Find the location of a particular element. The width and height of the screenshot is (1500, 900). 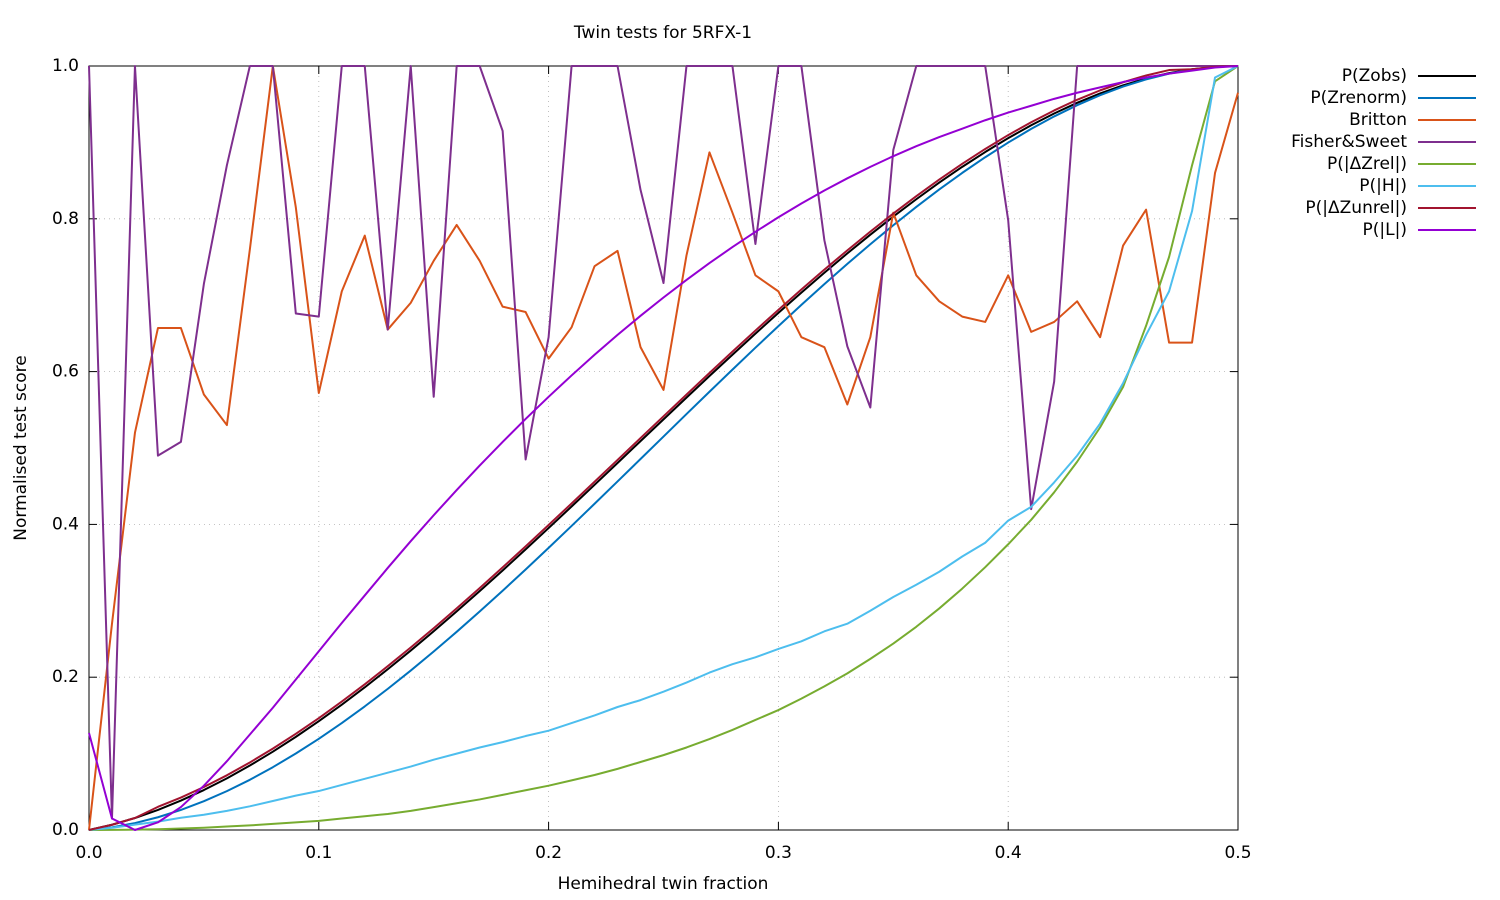

y-tick-label: 0.8 is located at coordinates (65, 219).